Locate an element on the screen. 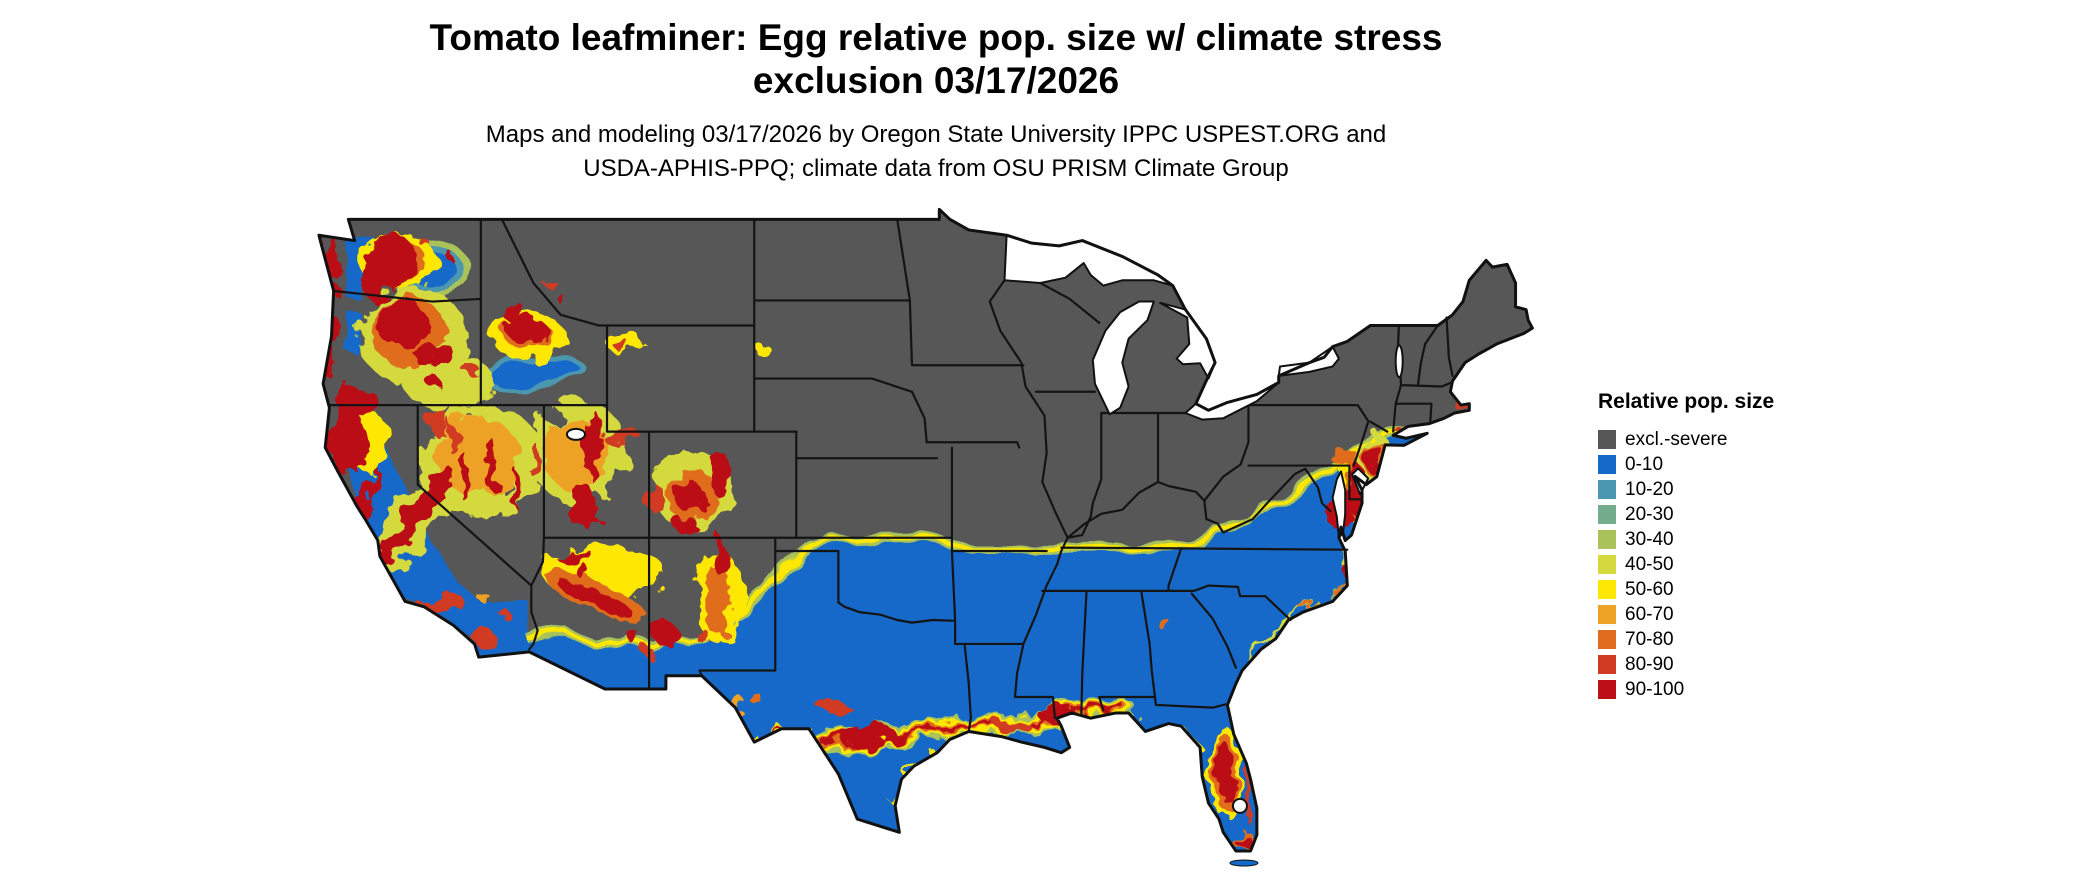 This screenshot has height=892, width=2100. legend-item: excl.-severe is located at coordinates (1738, 439).